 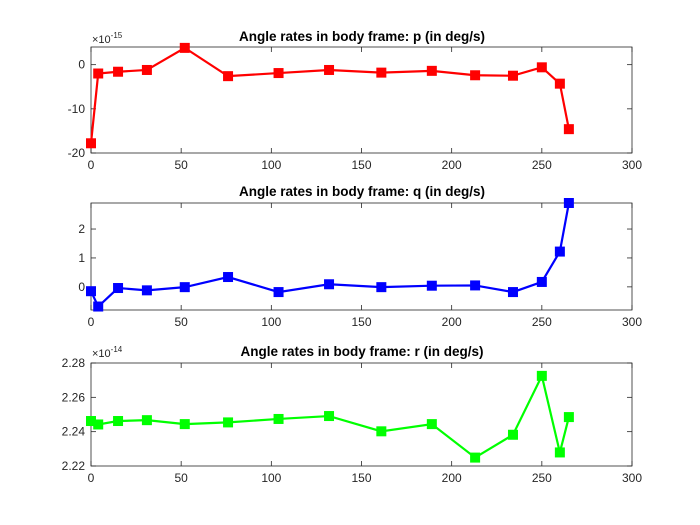 I want to click on subplot-p-exponent-power: -15, so click(x=117, y=35).